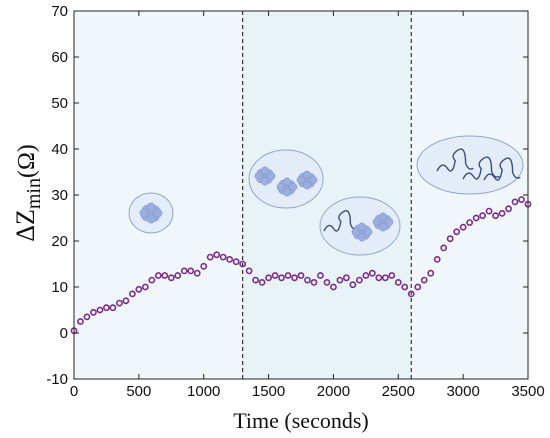 The width and height of the screenshot is (550, 438). What do you see at coordinates (25, 225) in the screenshot?
I see `y-axis-label-delta: ΔZ` at bounding box center [25, 225].